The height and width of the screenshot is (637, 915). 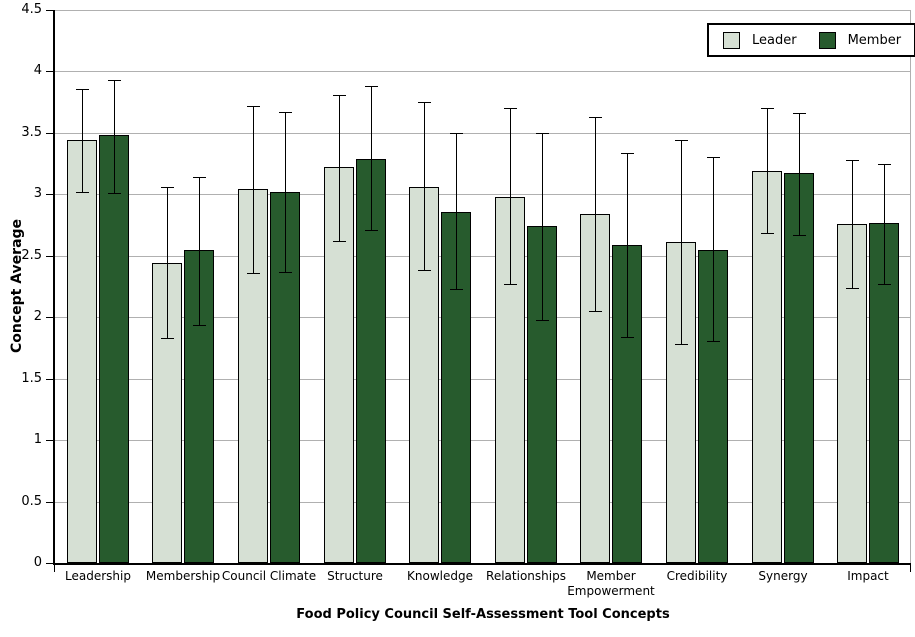 What do you see at coordinates (37, 193) in the screenshot?
I see `y-tick-label: 3` at bounding box center [37, 193].